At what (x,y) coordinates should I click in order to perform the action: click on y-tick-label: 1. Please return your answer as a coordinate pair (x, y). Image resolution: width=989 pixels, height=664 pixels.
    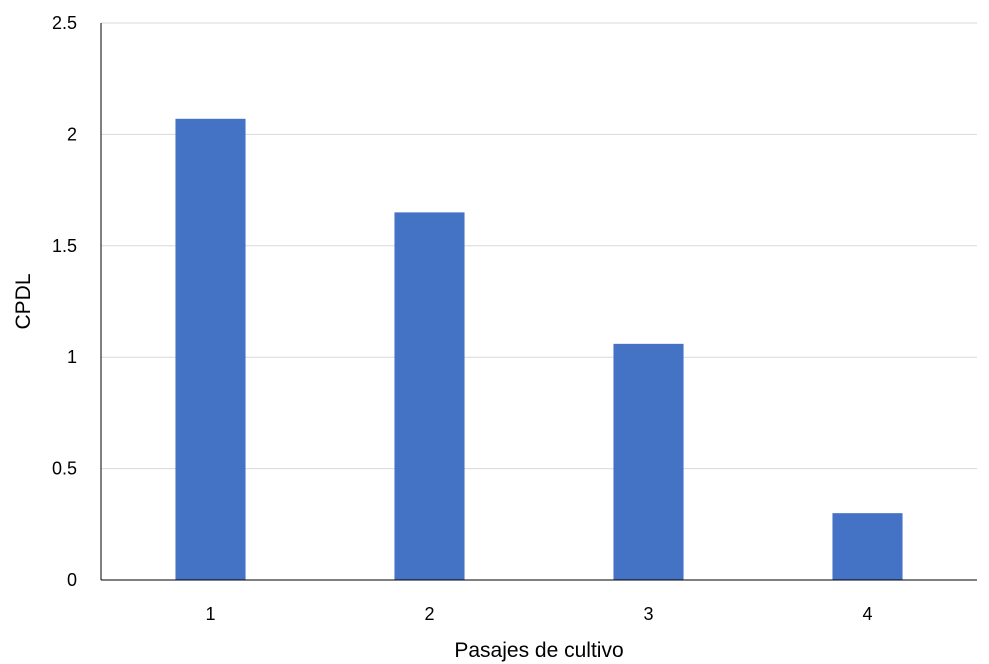
    Looking at the image, I should click on (72, 357).